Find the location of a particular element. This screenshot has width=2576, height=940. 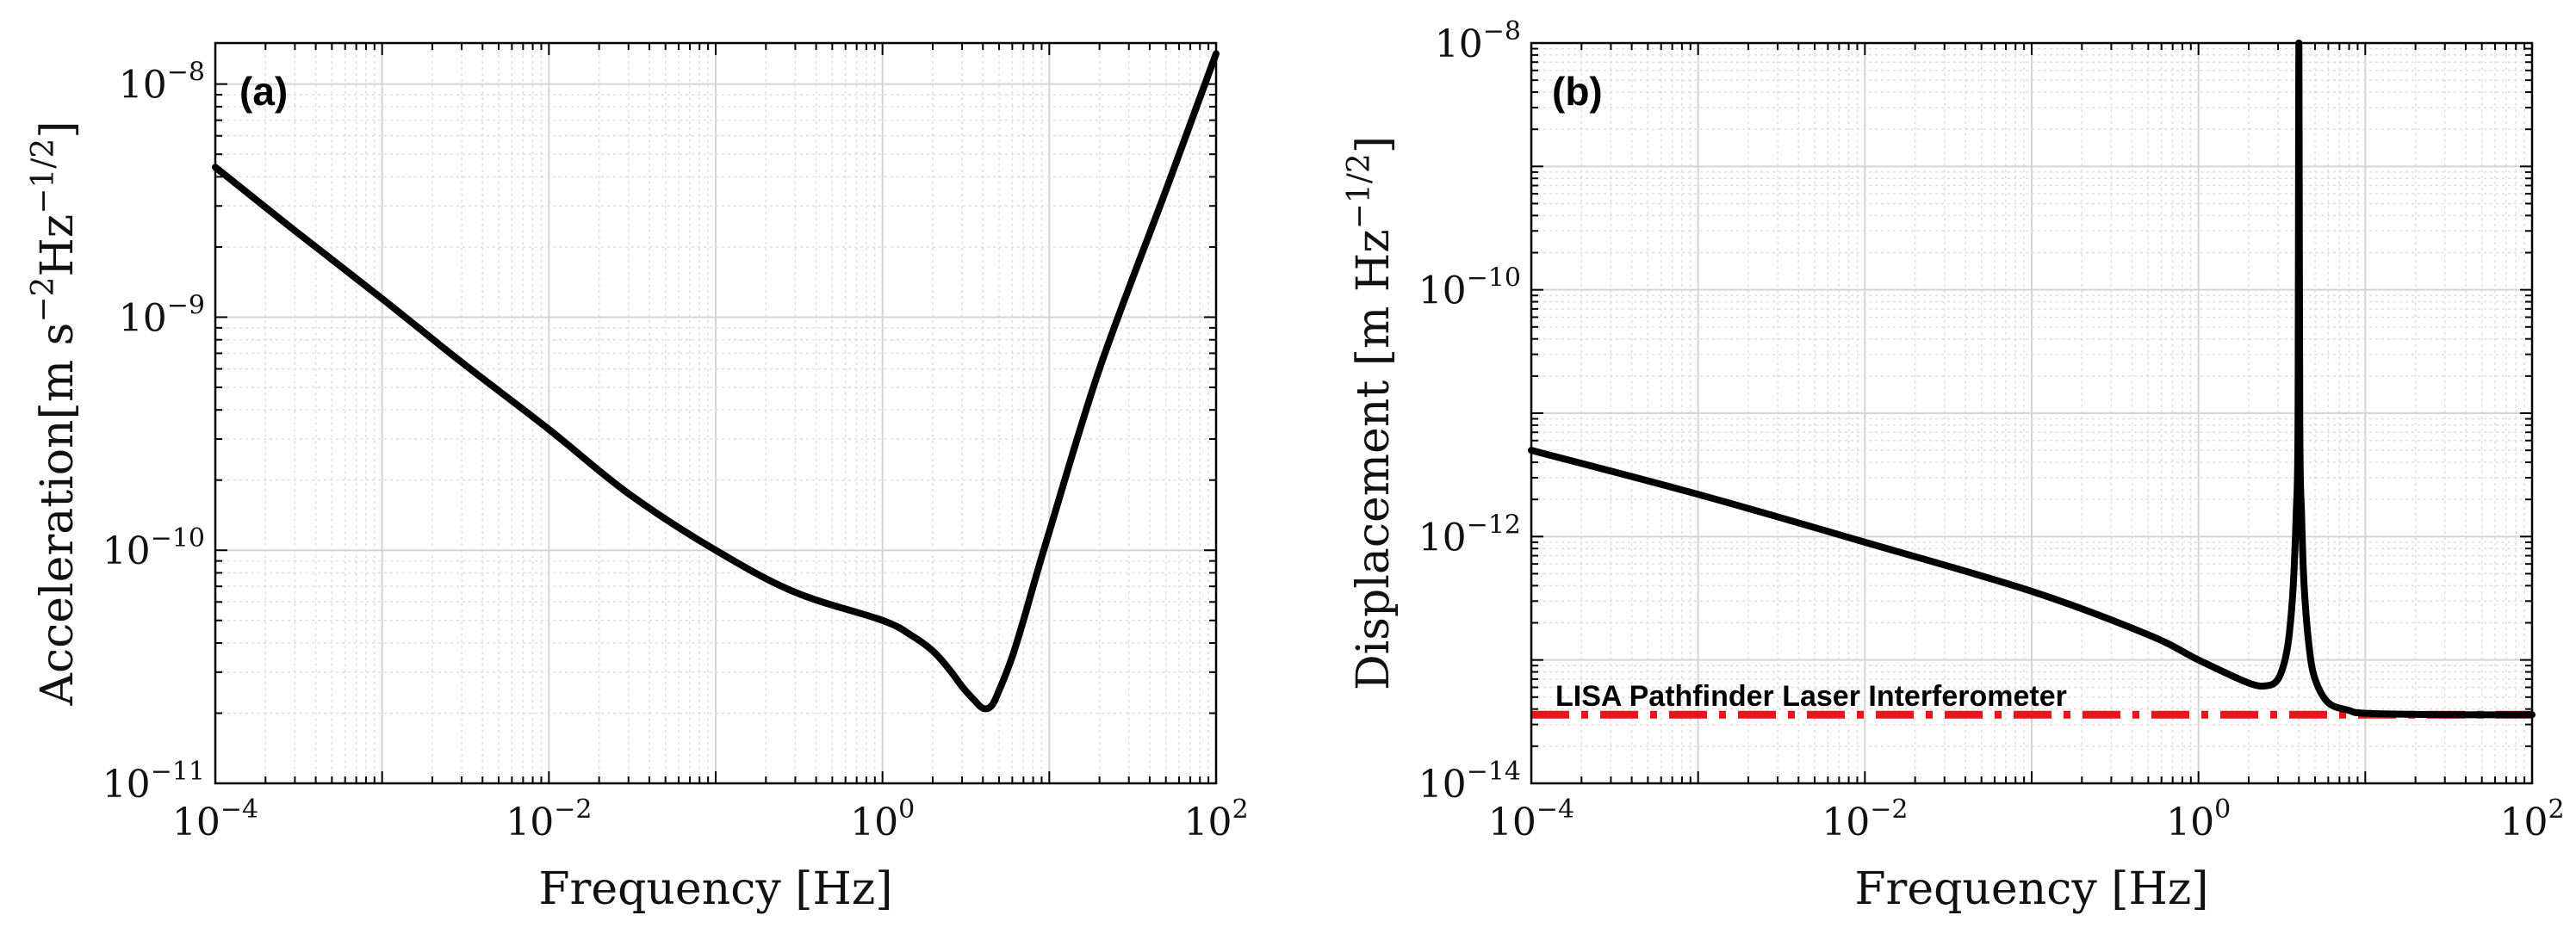

panel-b-xlabel: Frequency [Hz] is located at coordinates (2031, 889).